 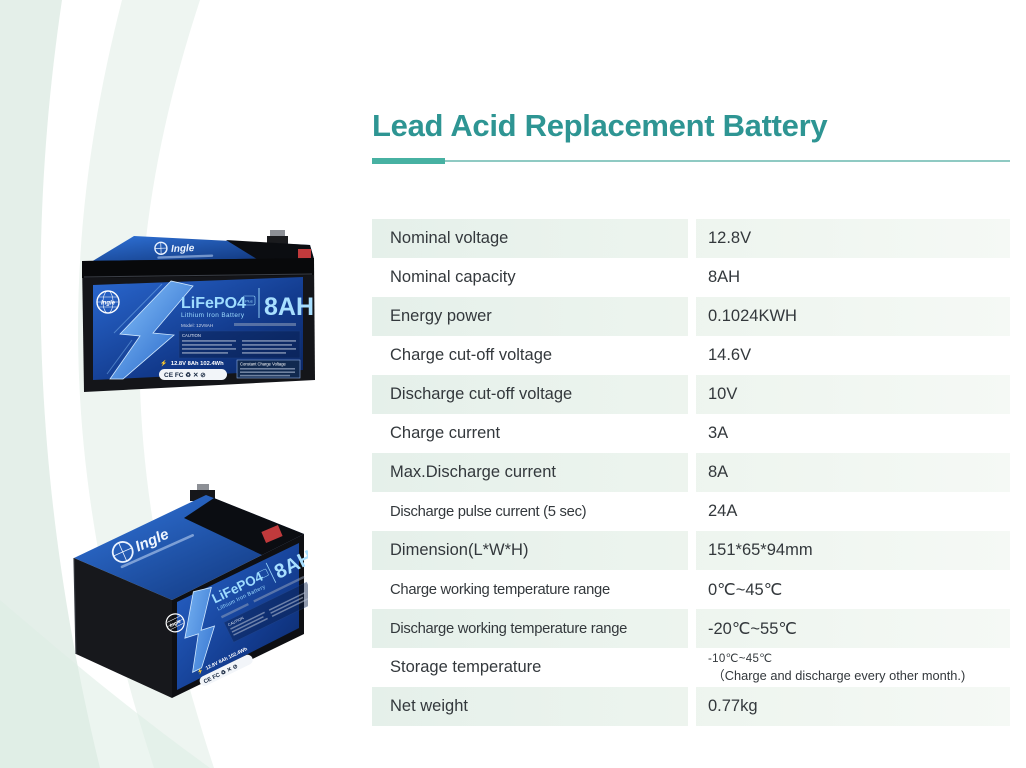 What do you see at coordinates (853, 394) in the screenshot?
I see `spec-value-cell: 10V` at bounding box center [853, 394].